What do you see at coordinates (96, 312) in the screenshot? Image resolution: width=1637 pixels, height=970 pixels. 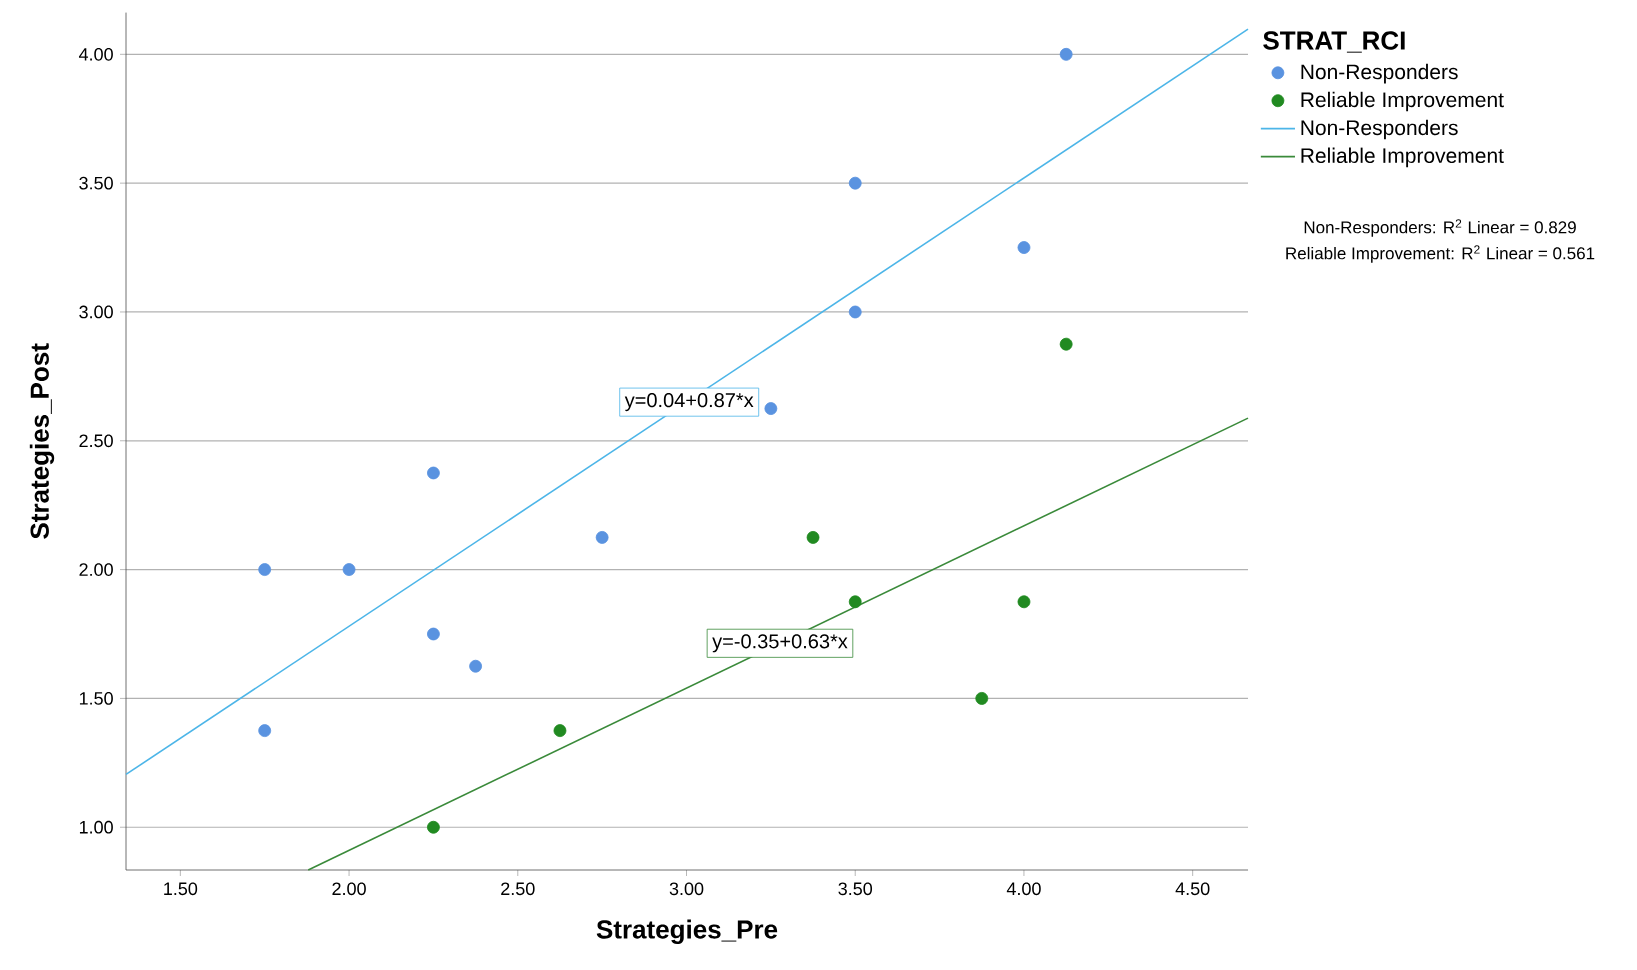 I see `y-tick-label: 3.00` at bounding box center [96, 312].